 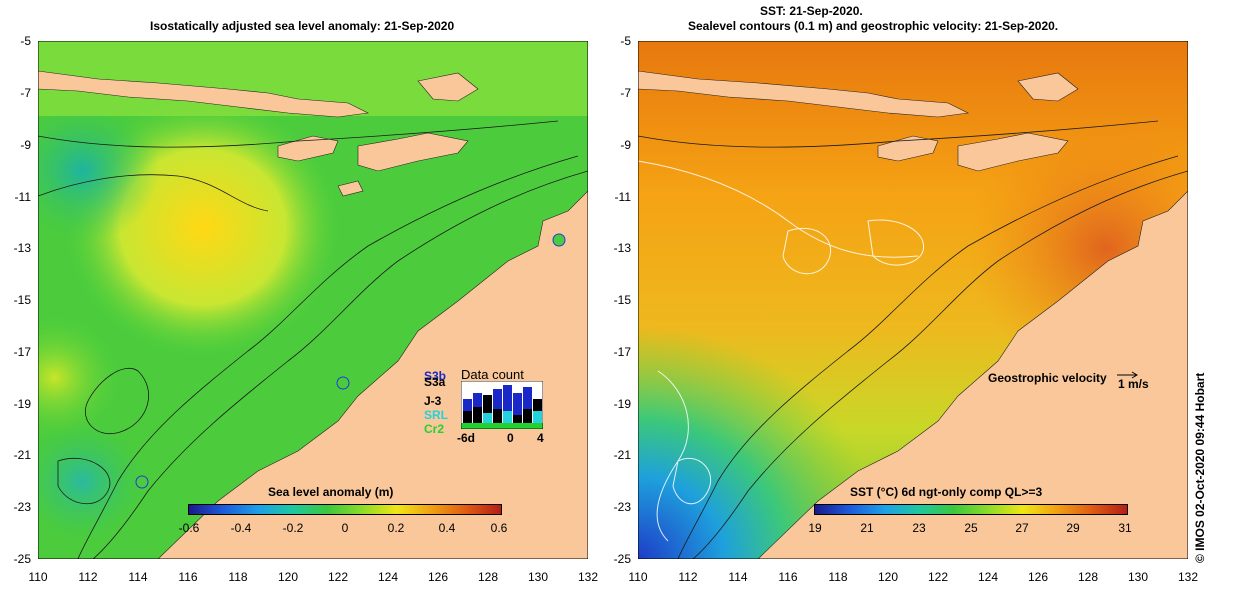 I want to click on left-y-tick: -21, so click(x=22, y=455).